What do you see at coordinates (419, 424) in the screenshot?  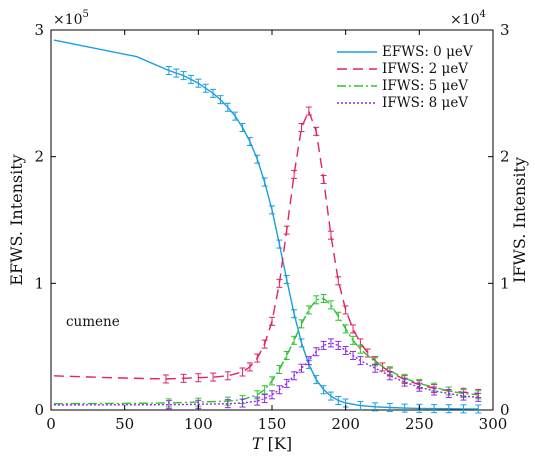 I see `x-tick-label: 250` at bounding box center [419, 424].